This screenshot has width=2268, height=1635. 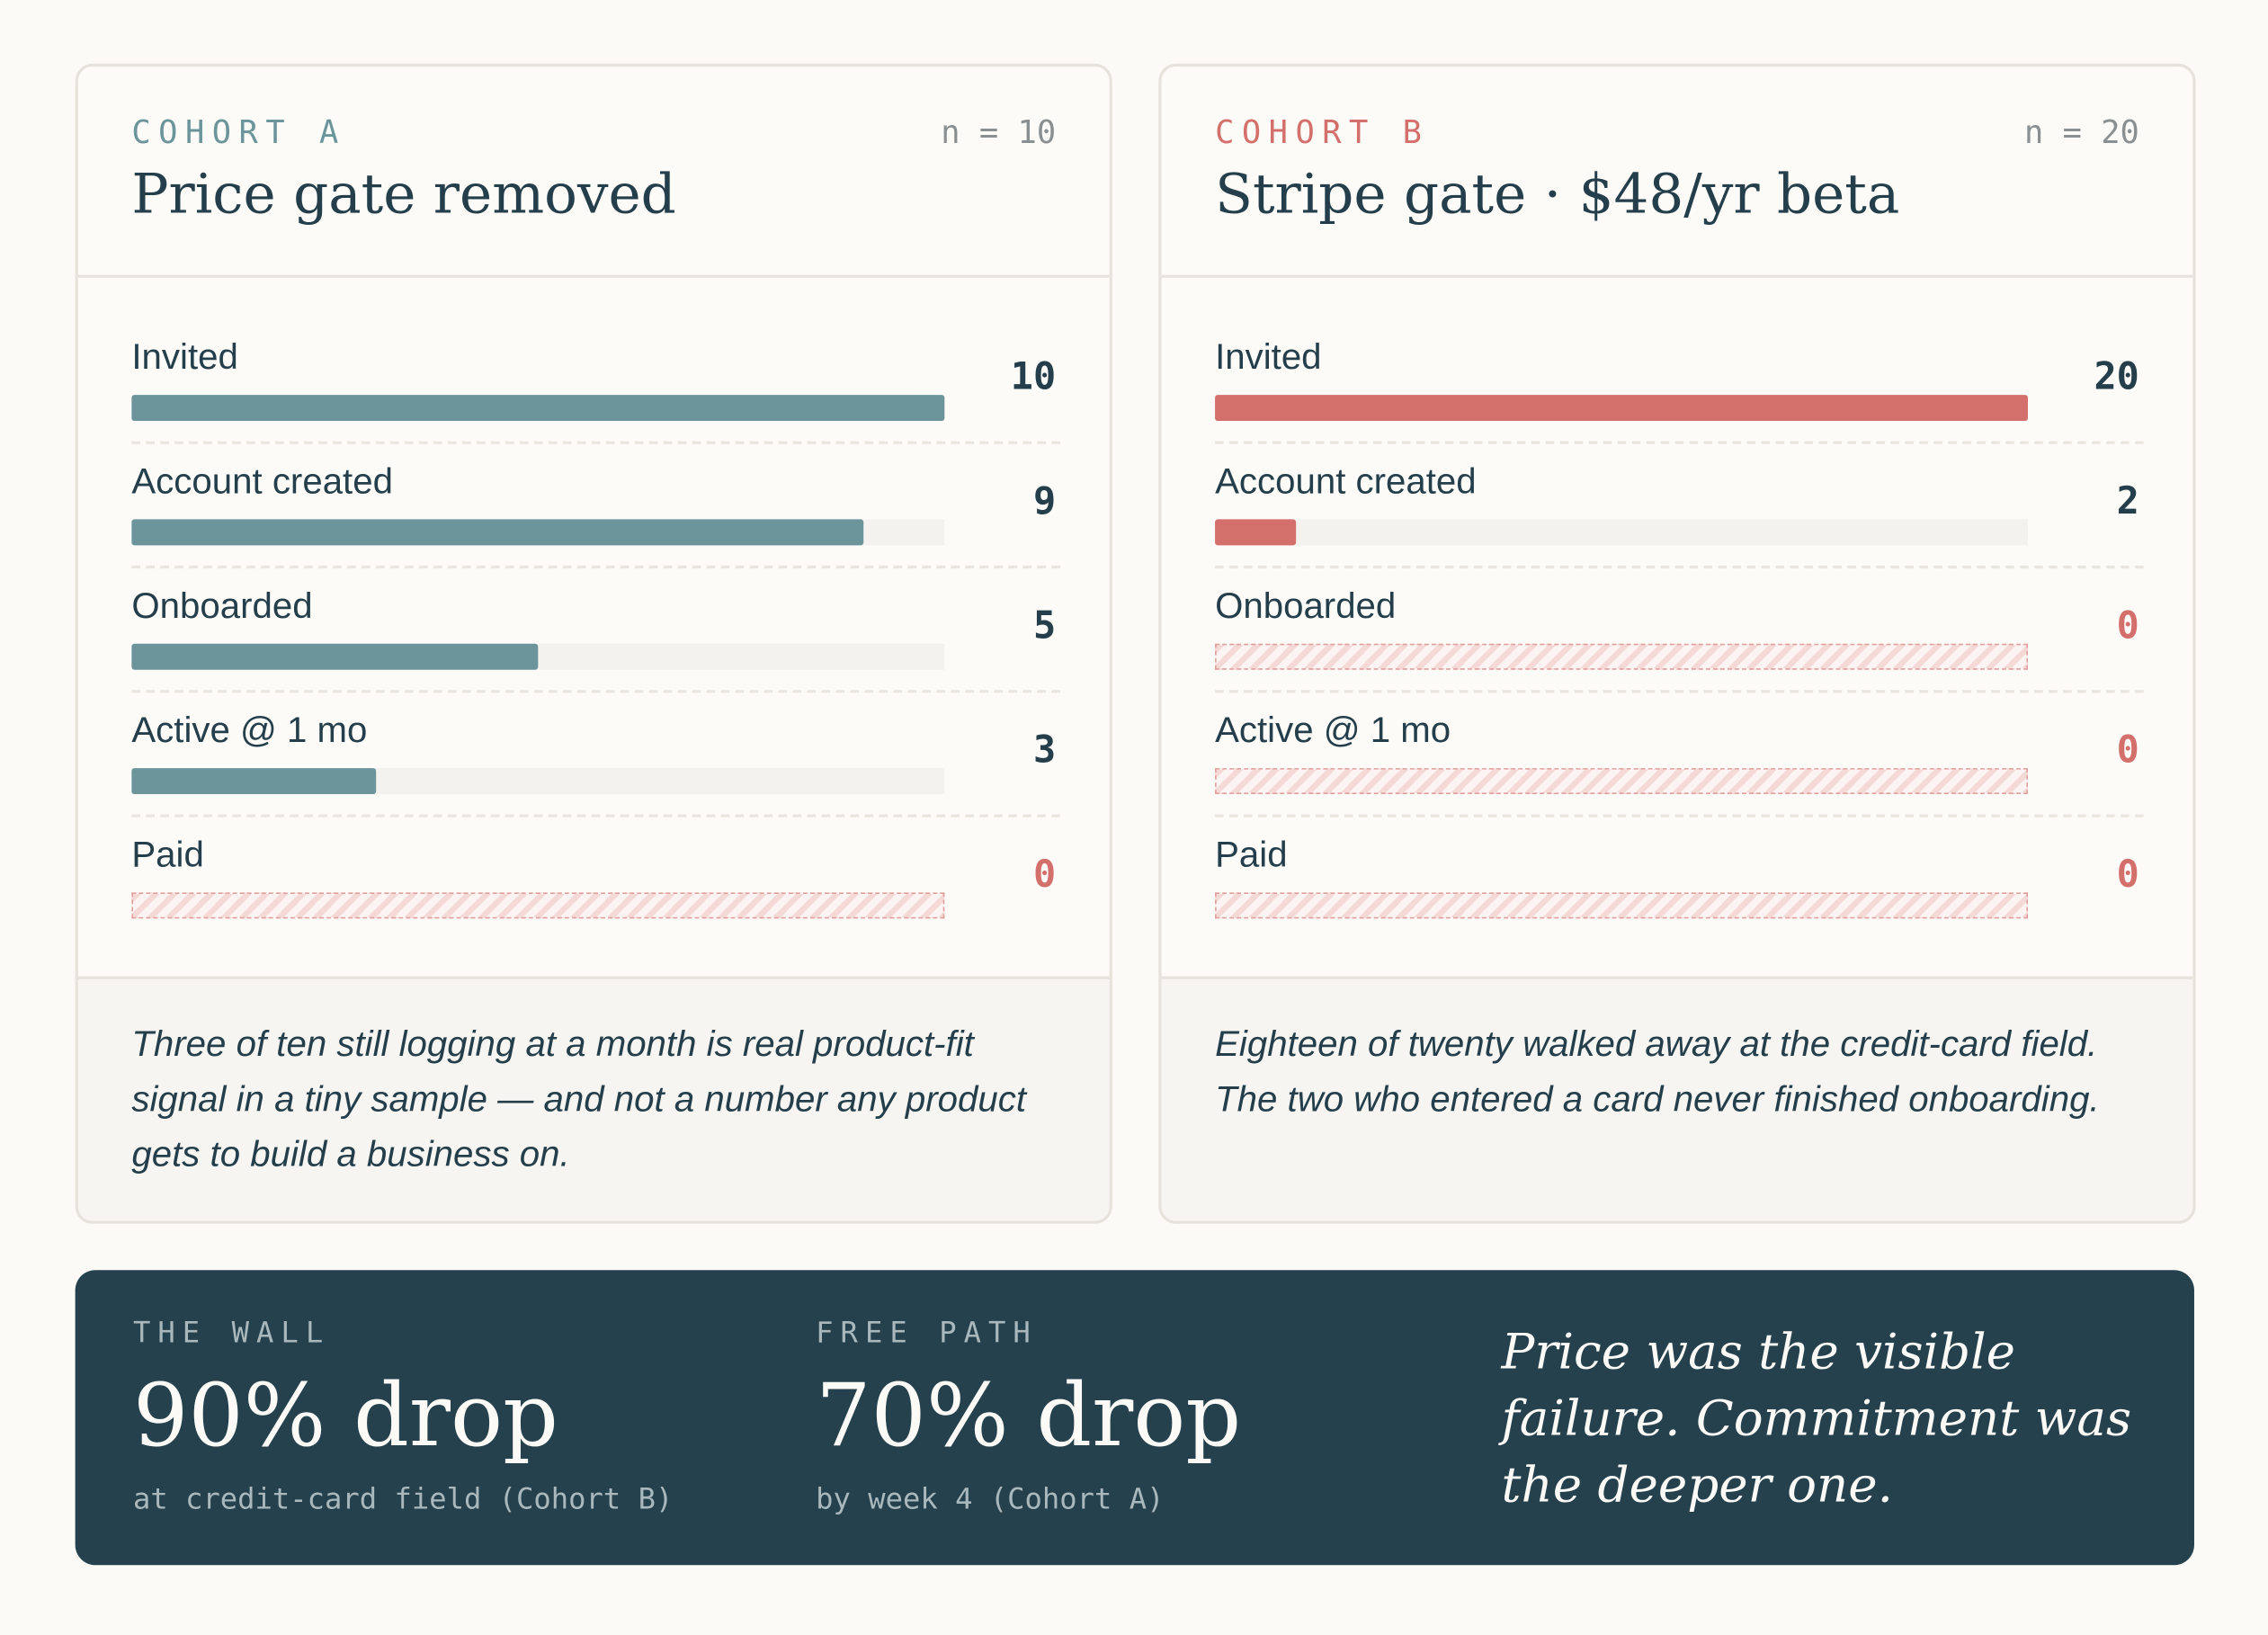 What do you see at coordinates (1029, 1416) in the screenshot?
I see `stat-value: 70% drop` at bounding box center [1029, 1416].